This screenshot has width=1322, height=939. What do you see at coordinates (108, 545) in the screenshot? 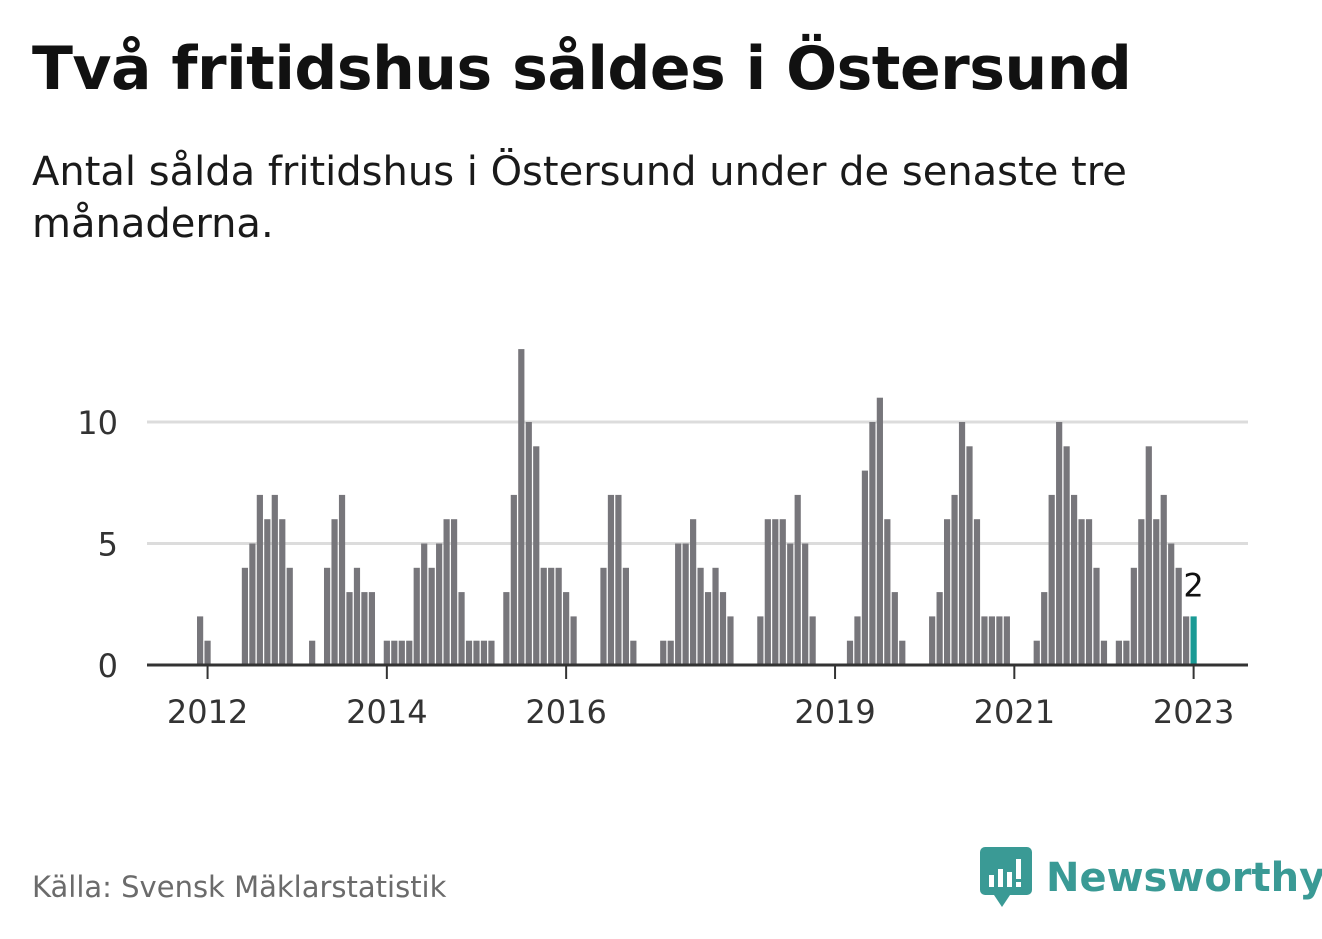
I see `y-tick-label: 5` at bounding box center [108, 545].